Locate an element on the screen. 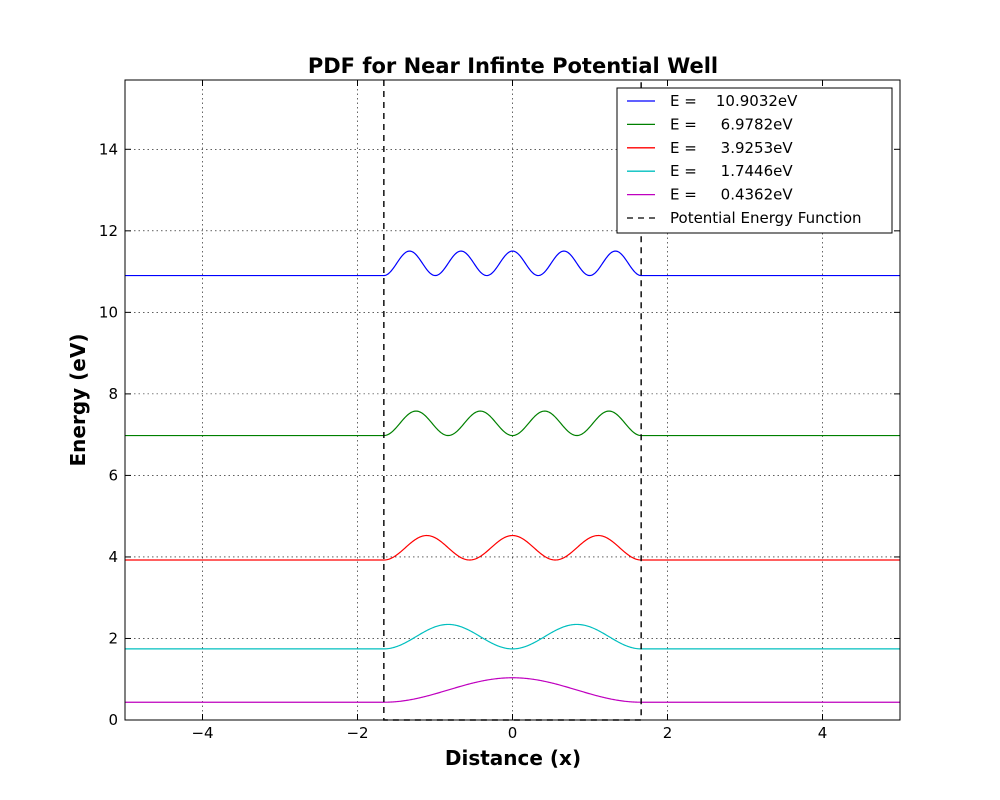  legend-label: E = 10.9032eV is located at coordinates (734, 101).